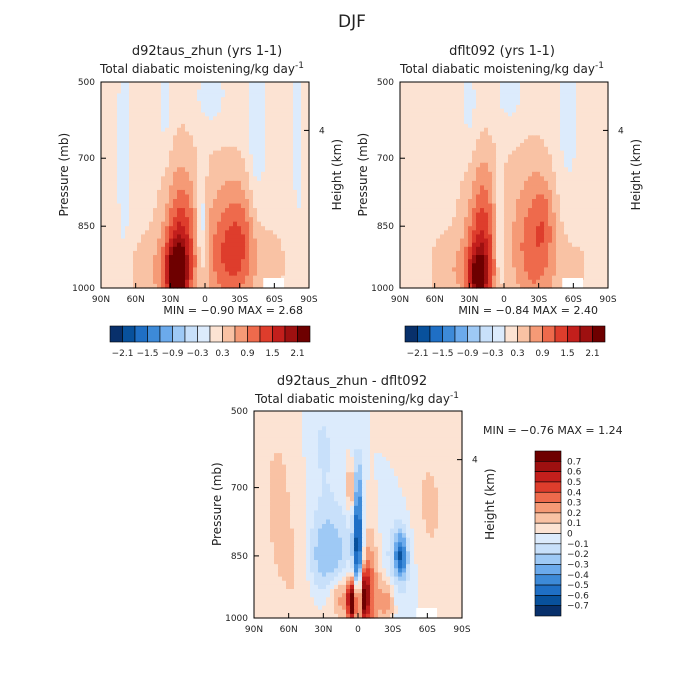 This screenshot has width=700, height=700. I want to click on colorbar-label: −0.9, so click(173, 354).